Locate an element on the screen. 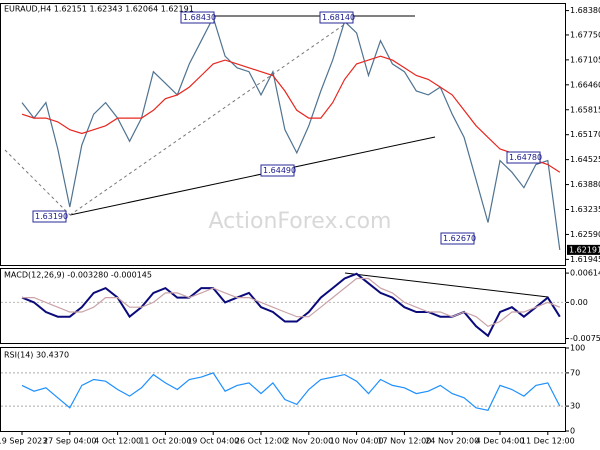  y-tick-label: 1.63880 is located at coordinates (585, 184).